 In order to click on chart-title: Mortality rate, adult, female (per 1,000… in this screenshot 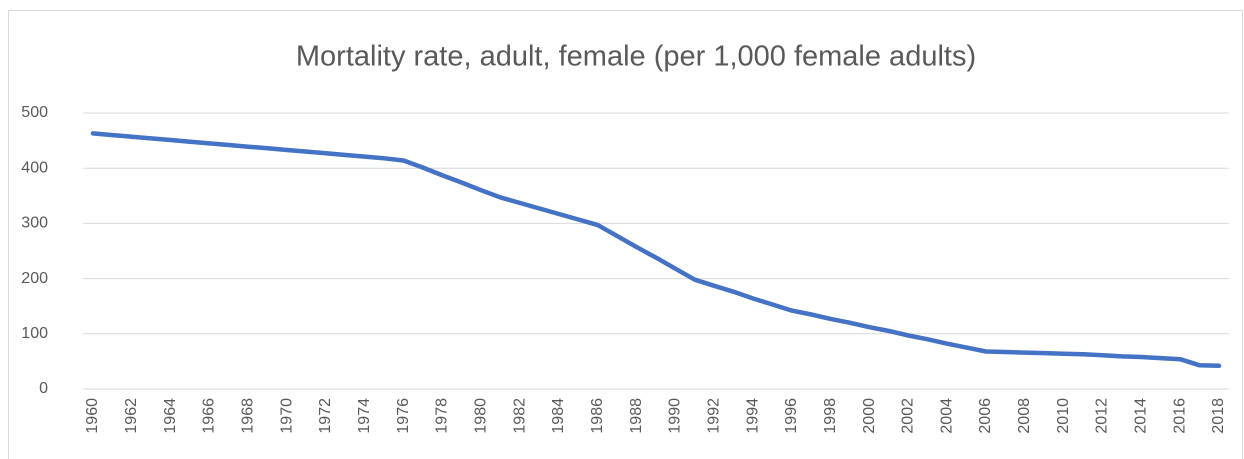, I will do `click(636, 57)`.